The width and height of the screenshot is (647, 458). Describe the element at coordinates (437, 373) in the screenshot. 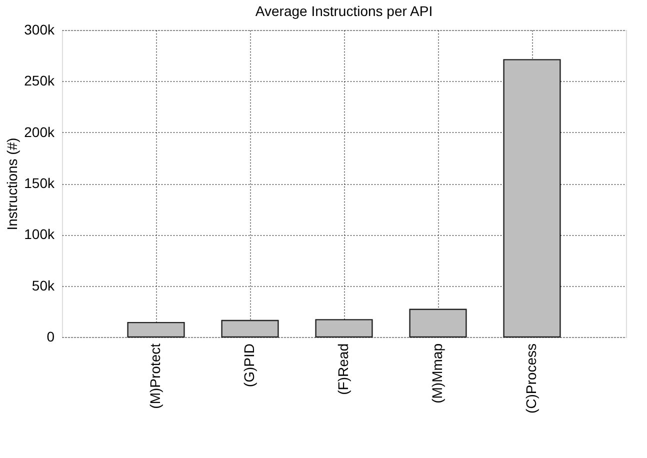

I see `x-tick-label: (M)Mmap` at that location.